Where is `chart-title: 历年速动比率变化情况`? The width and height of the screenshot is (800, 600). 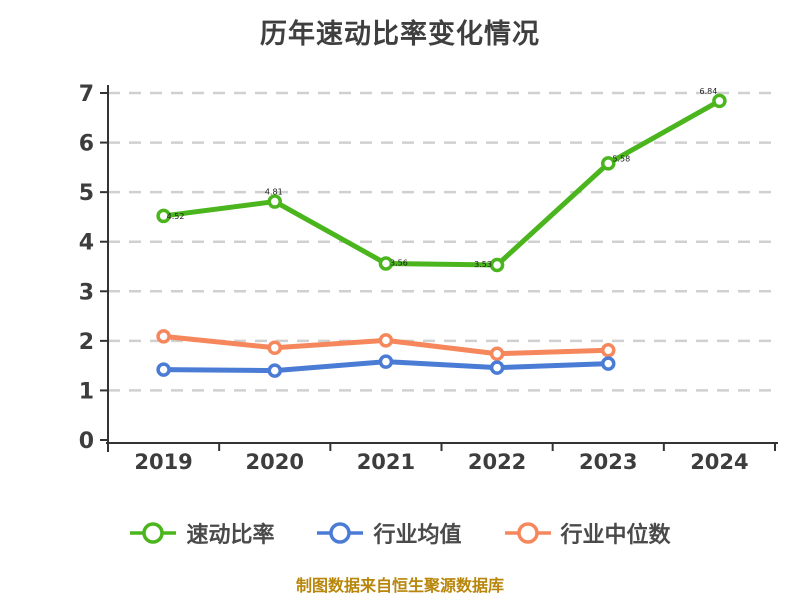
chart-title: 历年速动比率变化情况 is located at coordinates (400, 34).